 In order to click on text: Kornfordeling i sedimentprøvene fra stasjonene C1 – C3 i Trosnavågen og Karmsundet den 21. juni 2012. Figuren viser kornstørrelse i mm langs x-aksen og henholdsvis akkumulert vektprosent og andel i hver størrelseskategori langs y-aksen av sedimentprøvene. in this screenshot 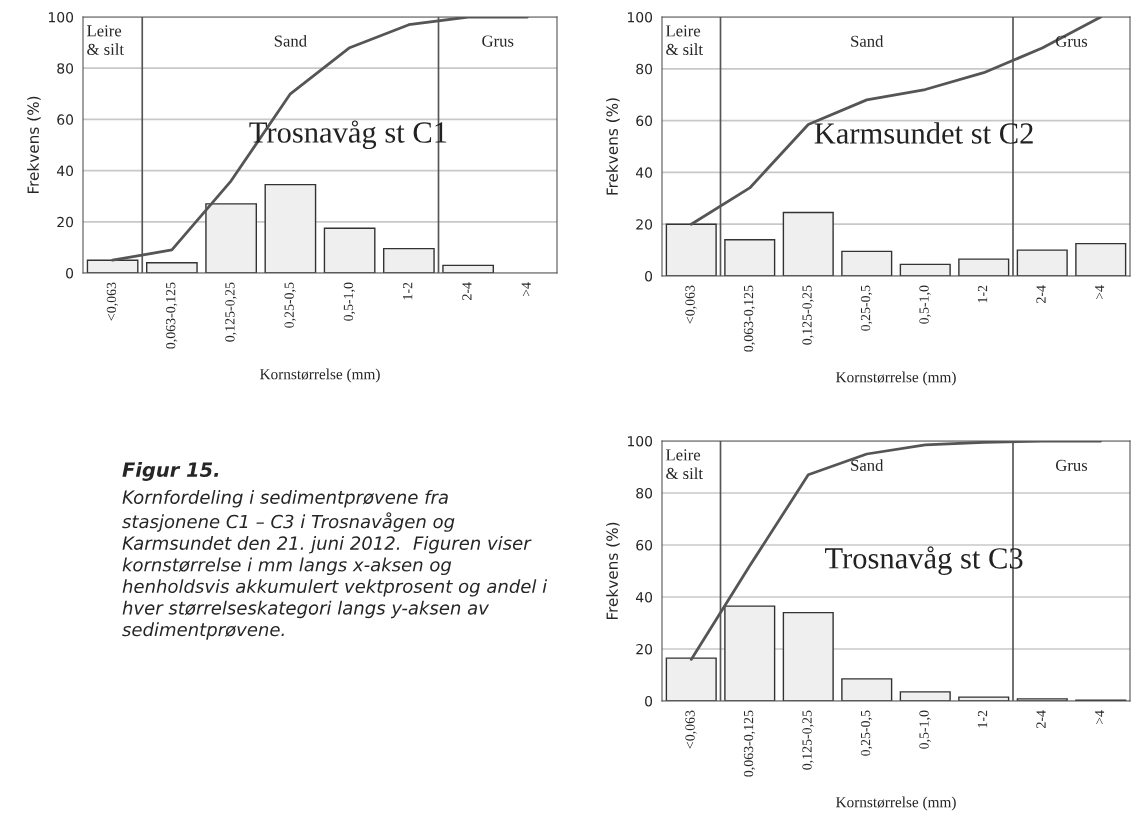, I will do `click(335, 565)`.